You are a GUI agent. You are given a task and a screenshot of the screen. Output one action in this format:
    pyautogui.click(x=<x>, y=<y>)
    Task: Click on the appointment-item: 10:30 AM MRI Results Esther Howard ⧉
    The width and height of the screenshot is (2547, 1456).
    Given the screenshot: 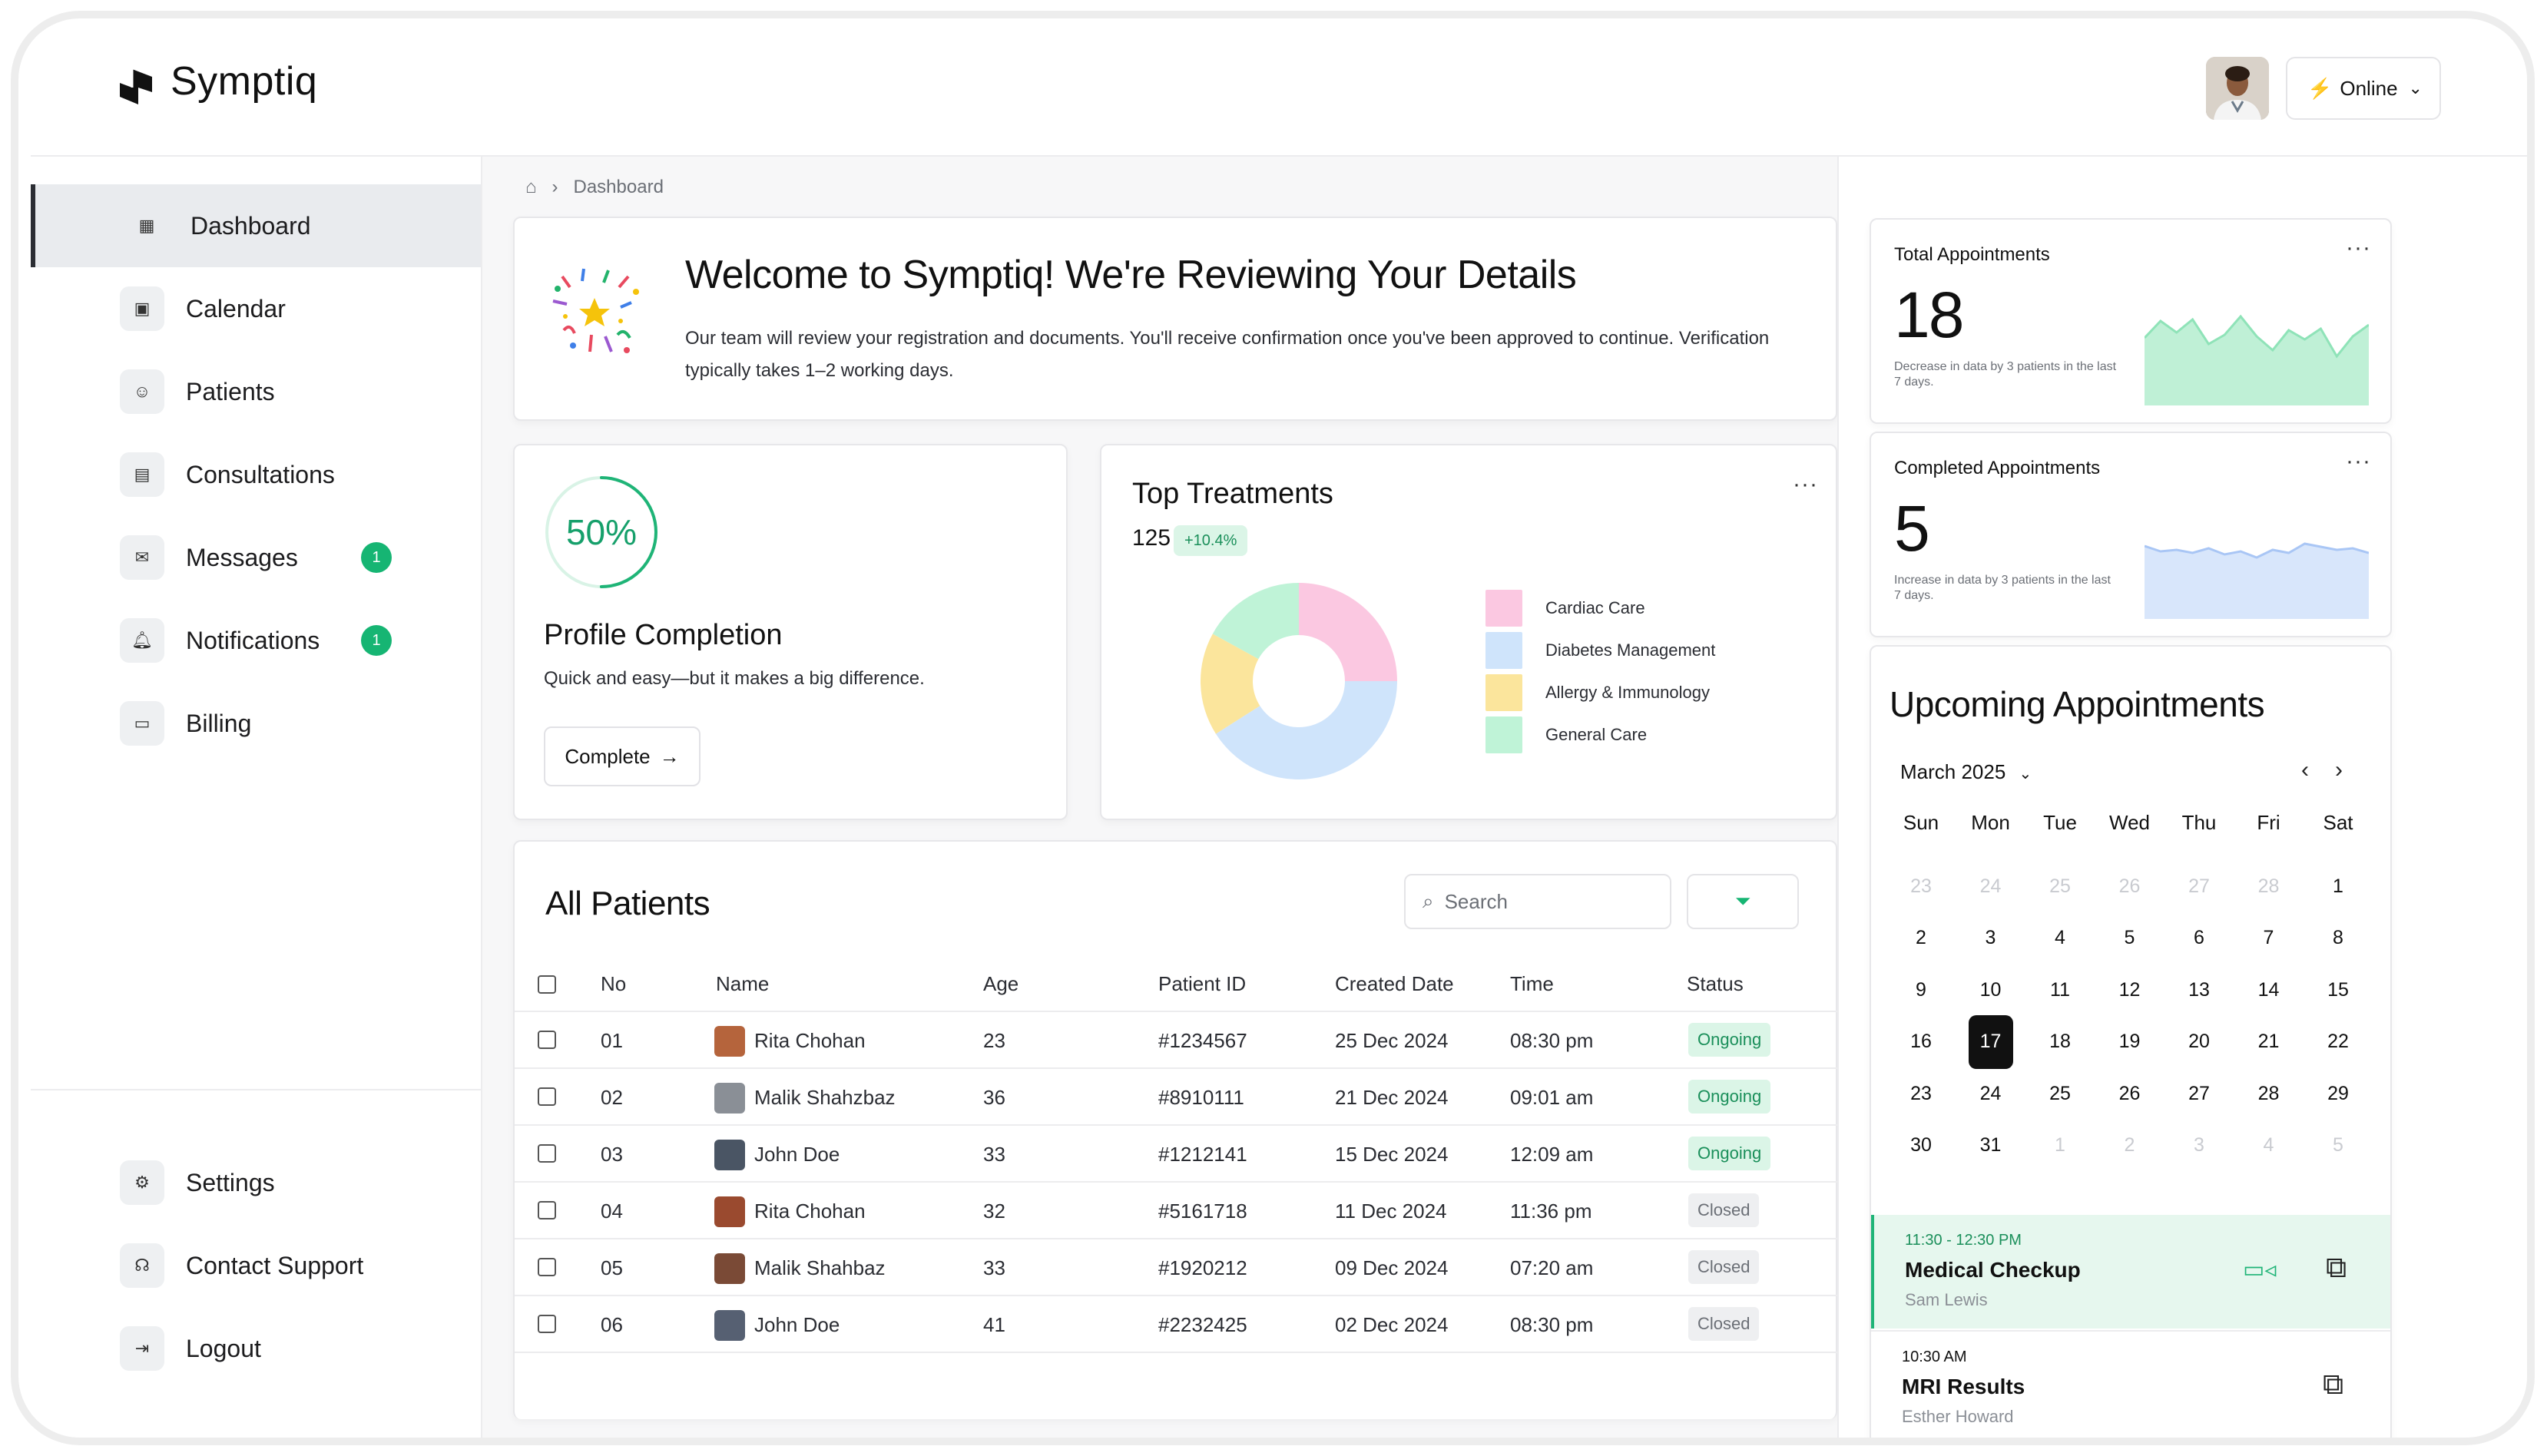 What is the action you would take?
    pyautogui.click(x=2130, y=1384)
    